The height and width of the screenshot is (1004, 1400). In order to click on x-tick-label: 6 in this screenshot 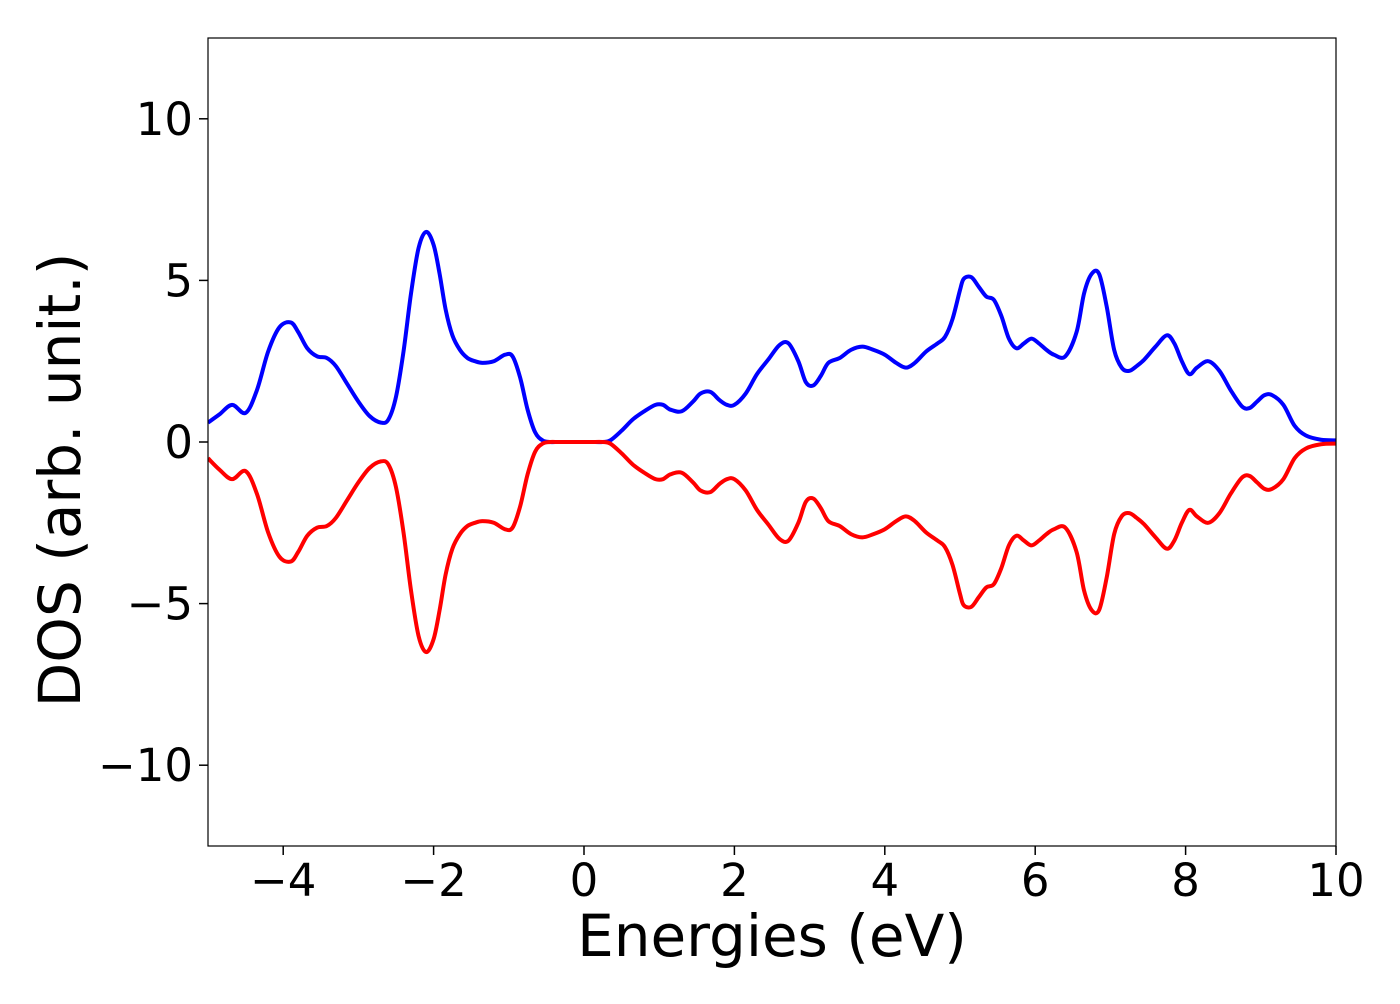, I will do `click(1035, 880)`.